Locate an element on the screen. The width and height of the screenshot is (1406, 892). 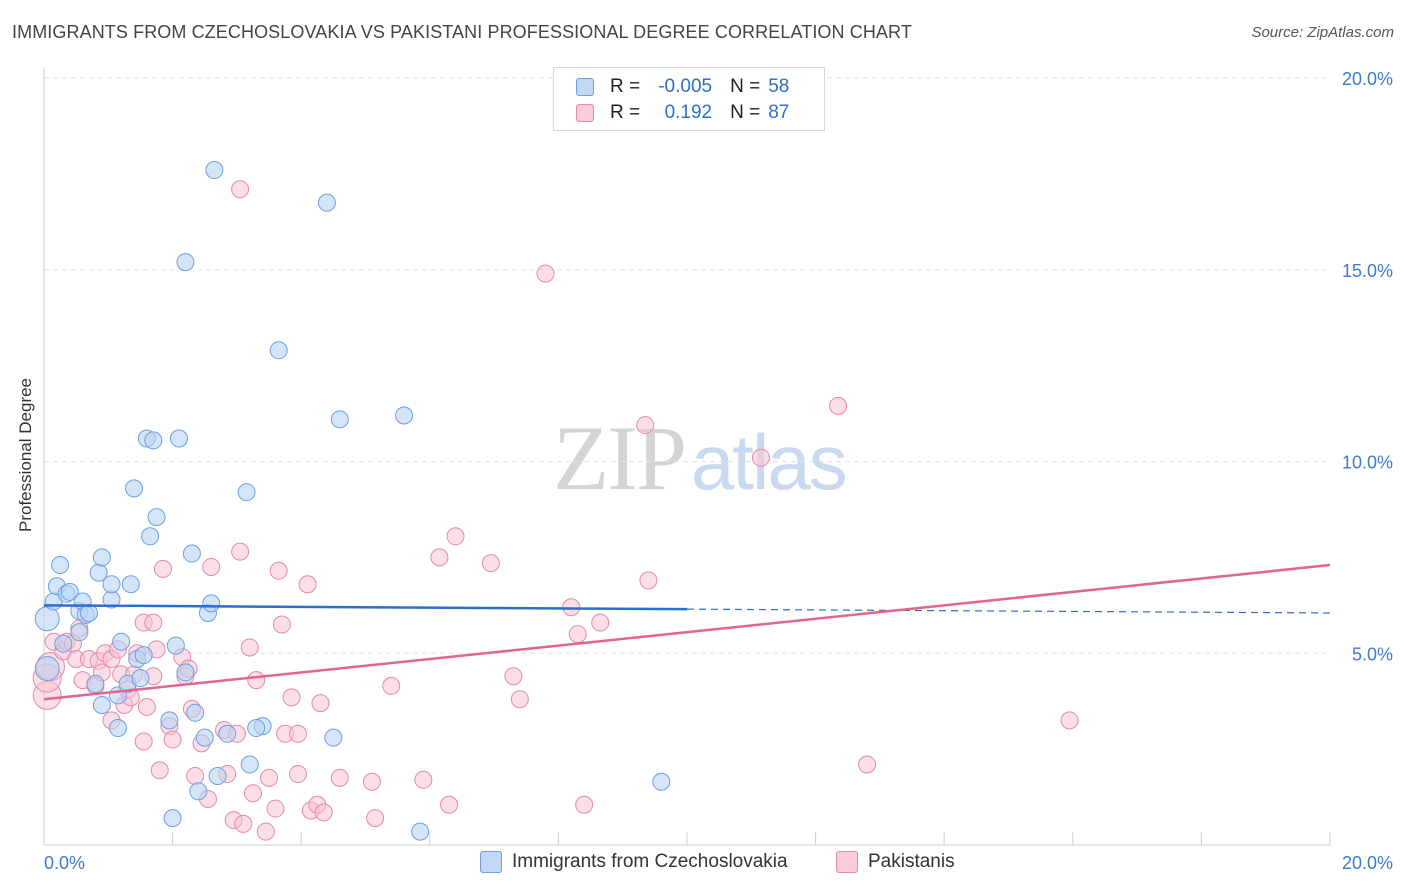
pakistanis-trendline is located at coordinates (687, 632).